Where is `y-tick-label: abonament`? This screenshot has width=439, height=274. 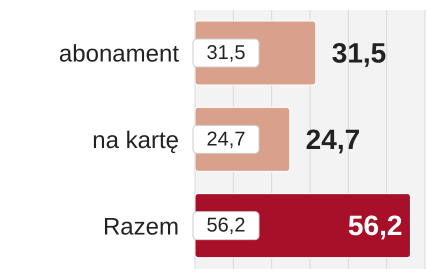
y-tick-label: abonament is located at coordinates (119, 54).